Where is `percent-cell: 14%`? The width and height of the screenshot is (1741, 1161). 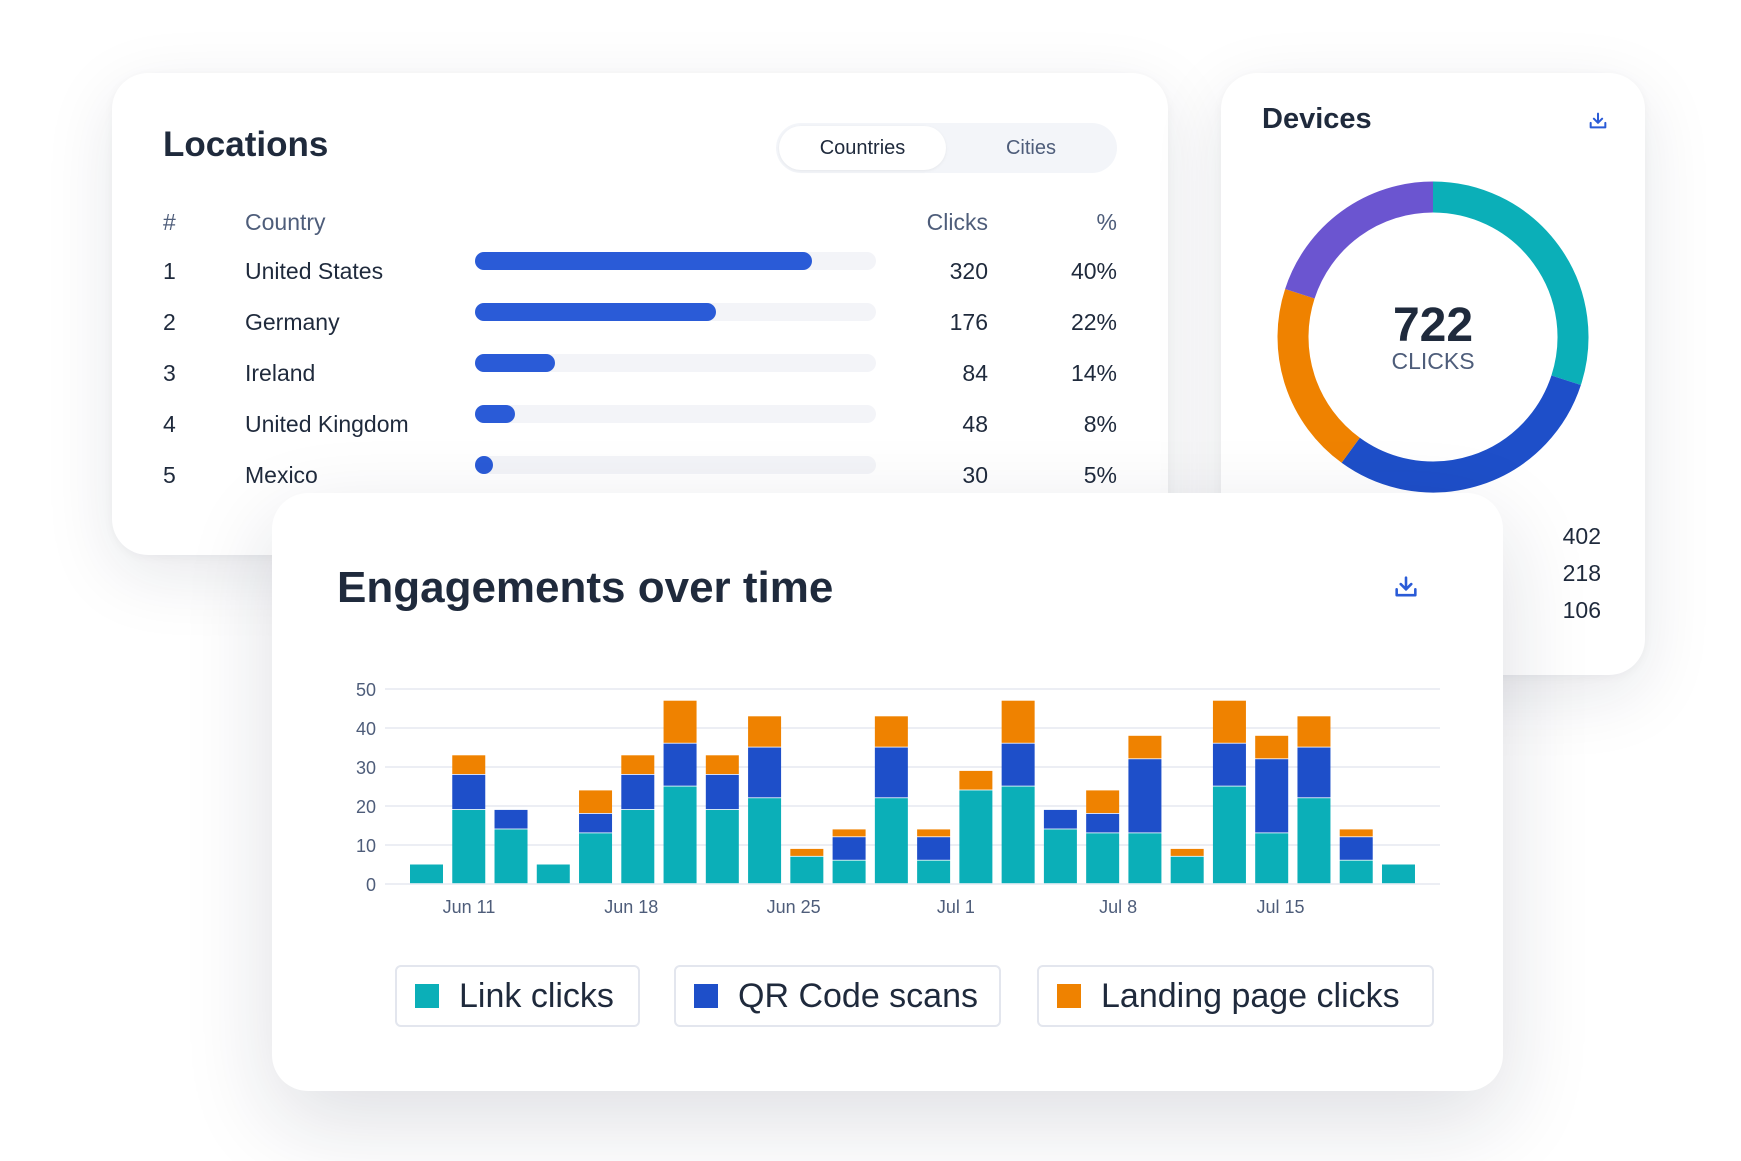 percent-cell: 14% is located at coordinates (1093, 373).